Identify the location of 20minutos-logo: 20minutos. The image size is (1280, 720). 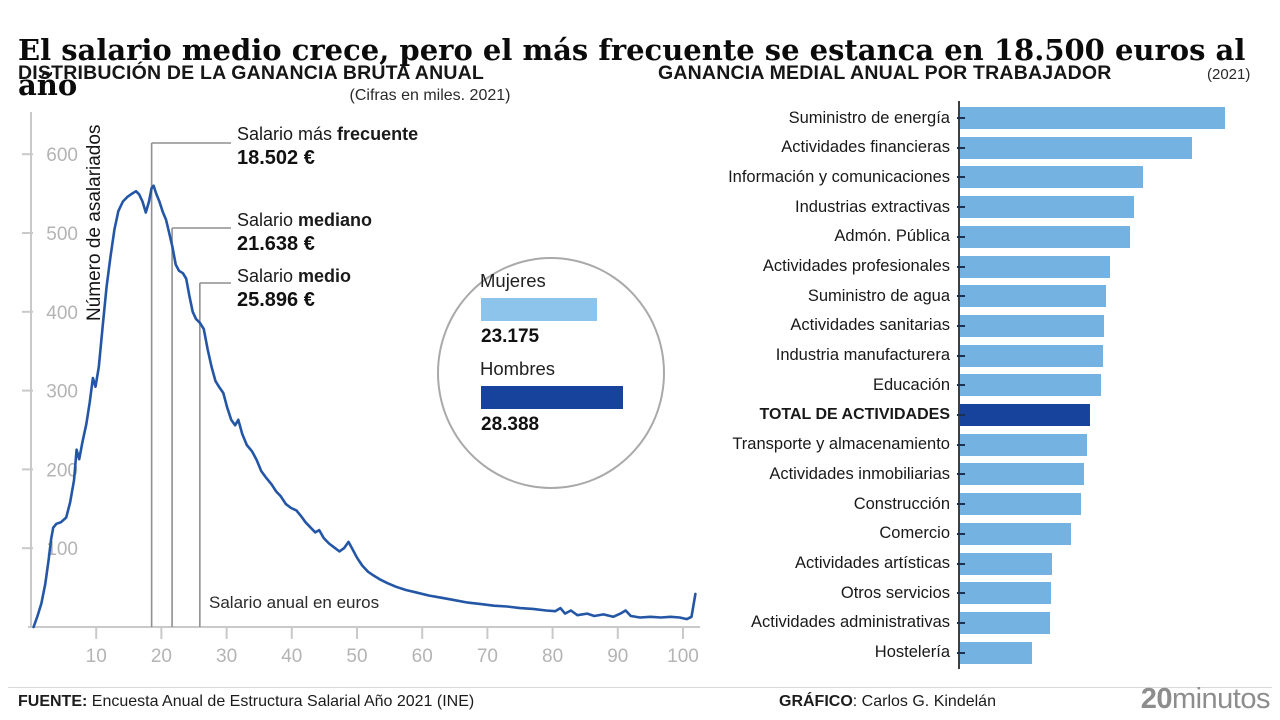
(1205, 699).